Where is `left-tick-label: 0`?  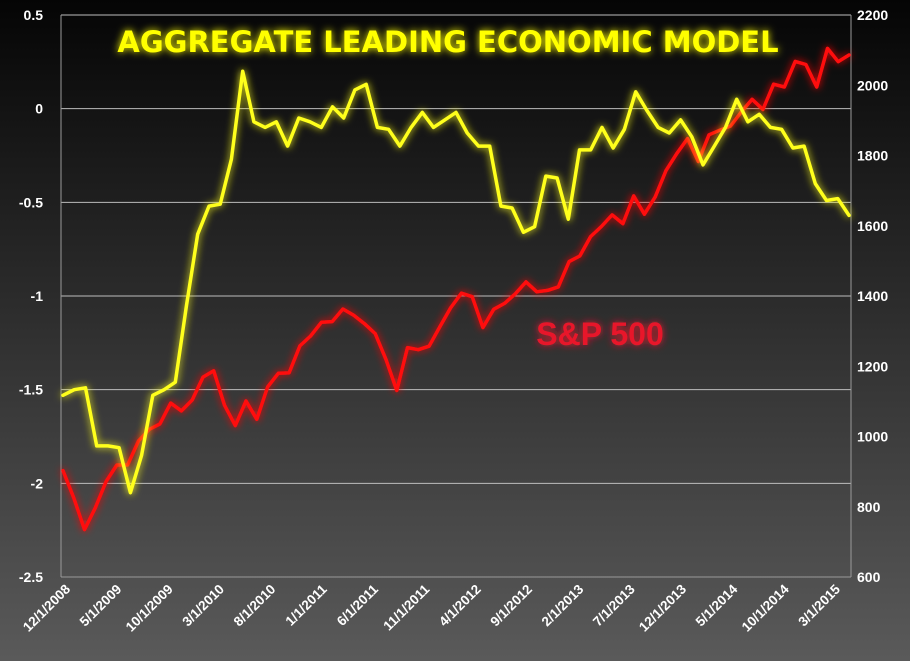 left-tick-label: 0 is located at coordinates (39, 109).